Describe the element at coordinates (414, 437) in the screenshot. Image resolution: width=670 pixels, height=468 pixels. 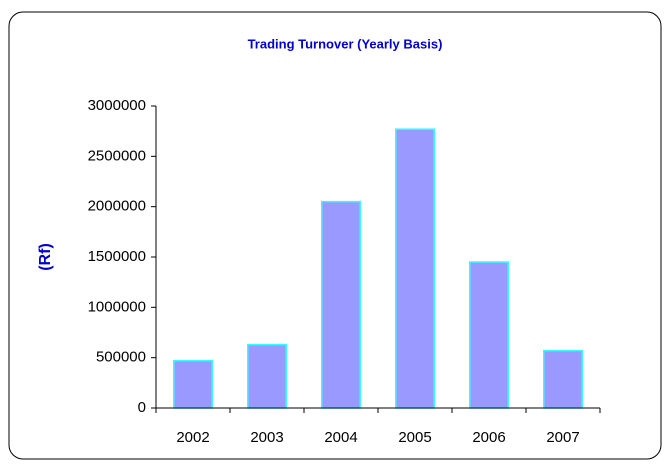
I see `x-tick-label: 2005` at that location.